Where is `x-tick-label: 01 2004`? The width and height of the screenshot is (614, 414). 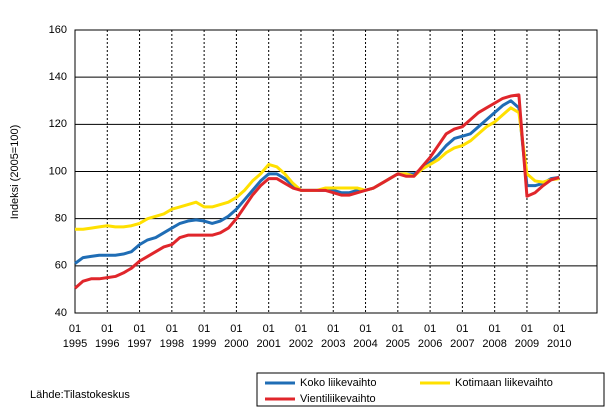
x-tick-label: 01 2004 is located at coordinates (365, 336).